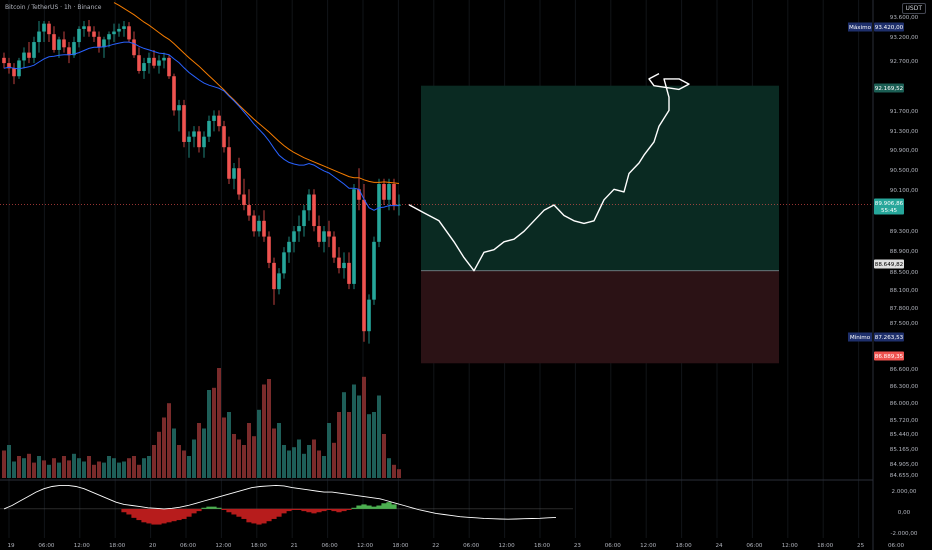 The image size is (932, 550). What do you see at coordinates (913, 8) in the screenshot?
I see `currency-button: USDT` at bounding box center [913, 8].